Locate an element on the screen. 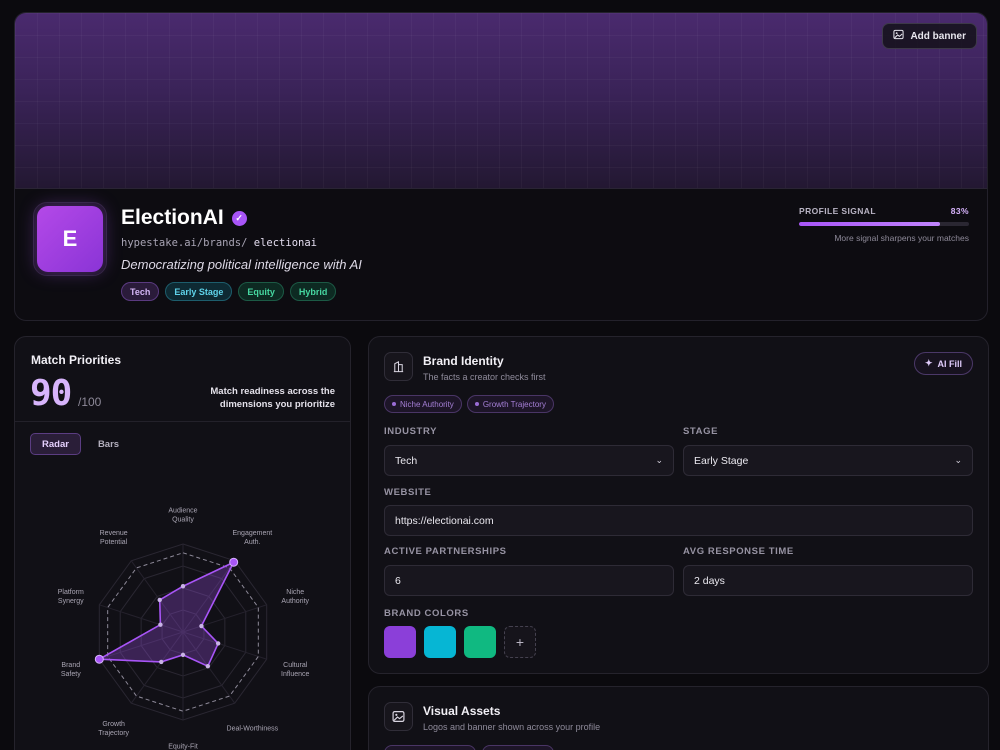  asset-button-logo is located at coordinates (430, 747).